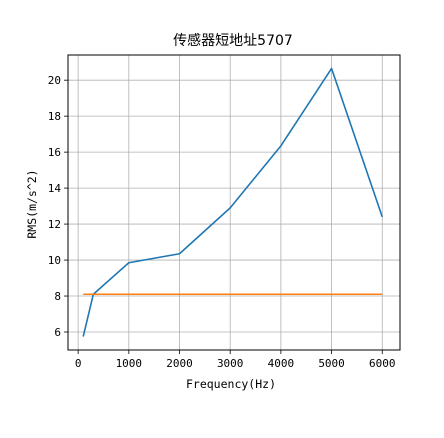  What do you see at coordinates (281, 363) in the screenshot?
I see `x-tick-label: 4000` at bounding box center [281, 363].